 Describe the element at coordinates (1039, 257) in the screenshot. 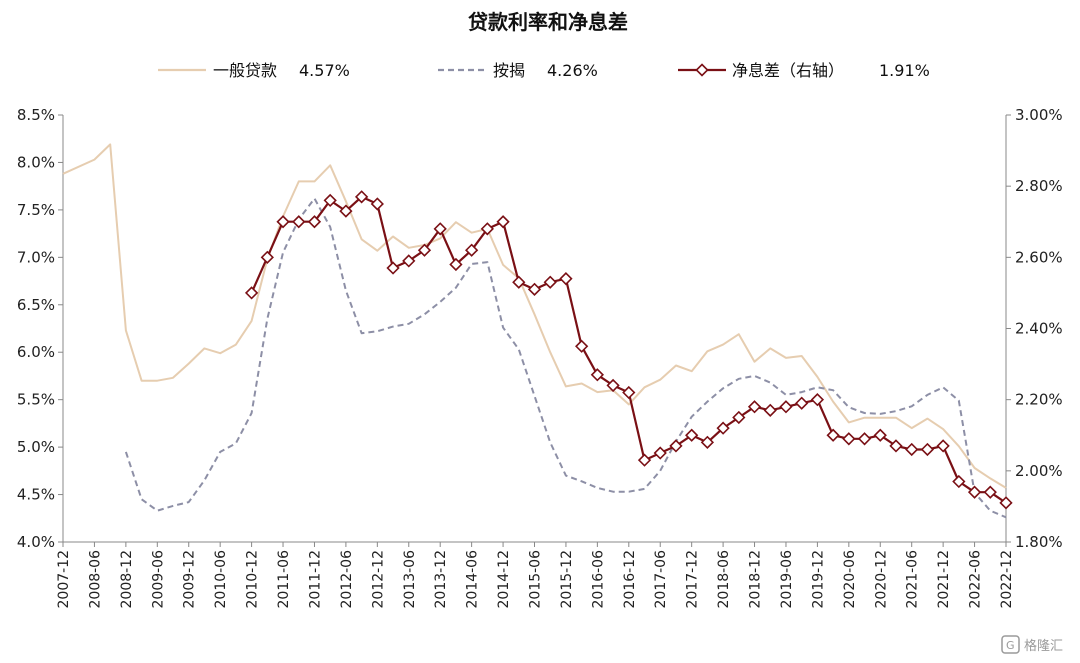

I see `y-right-tick-label: 2.60%` at that location.